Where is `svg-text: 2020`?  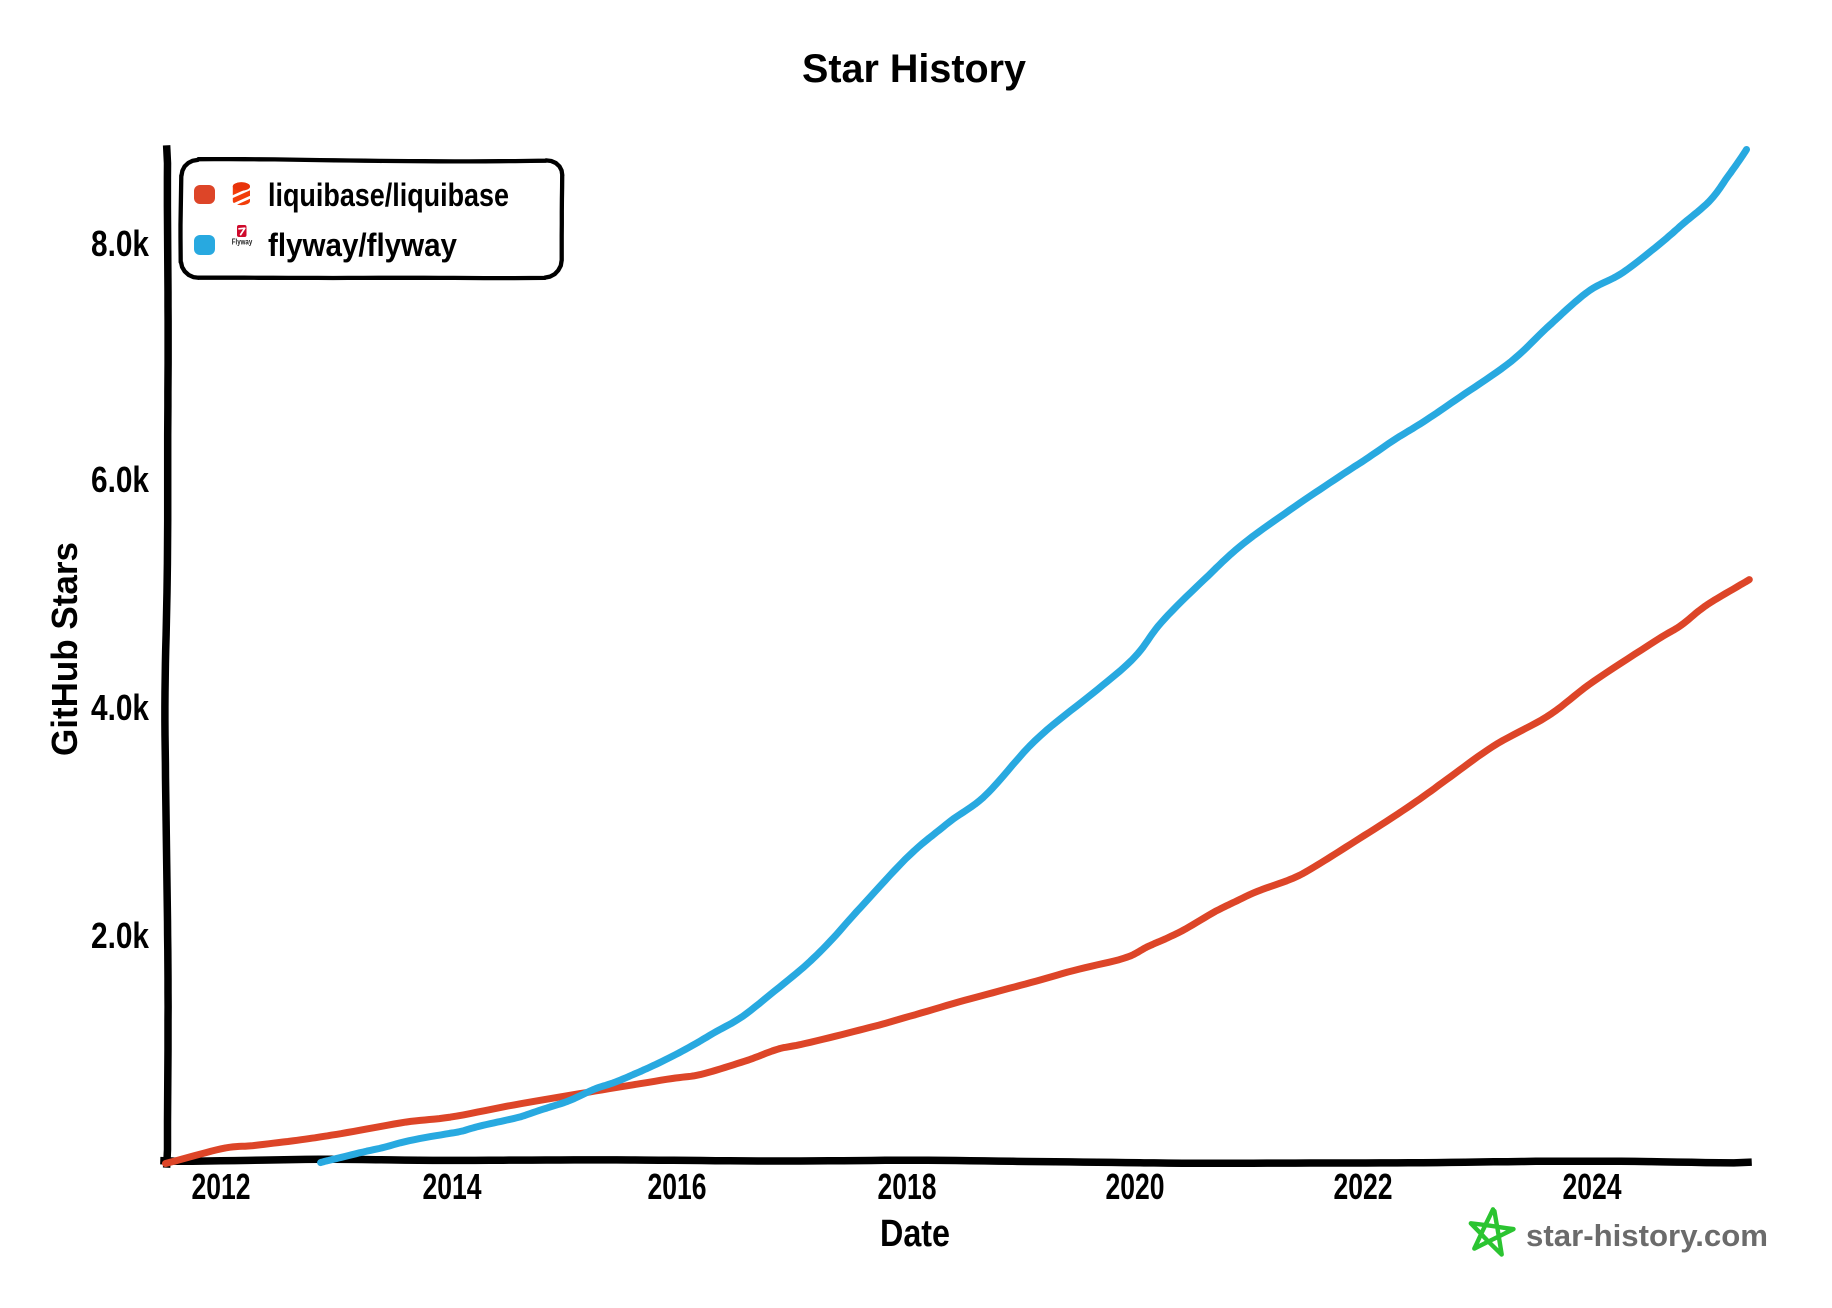 svg-text: 2020 is located at coordinates (1135, 1186).